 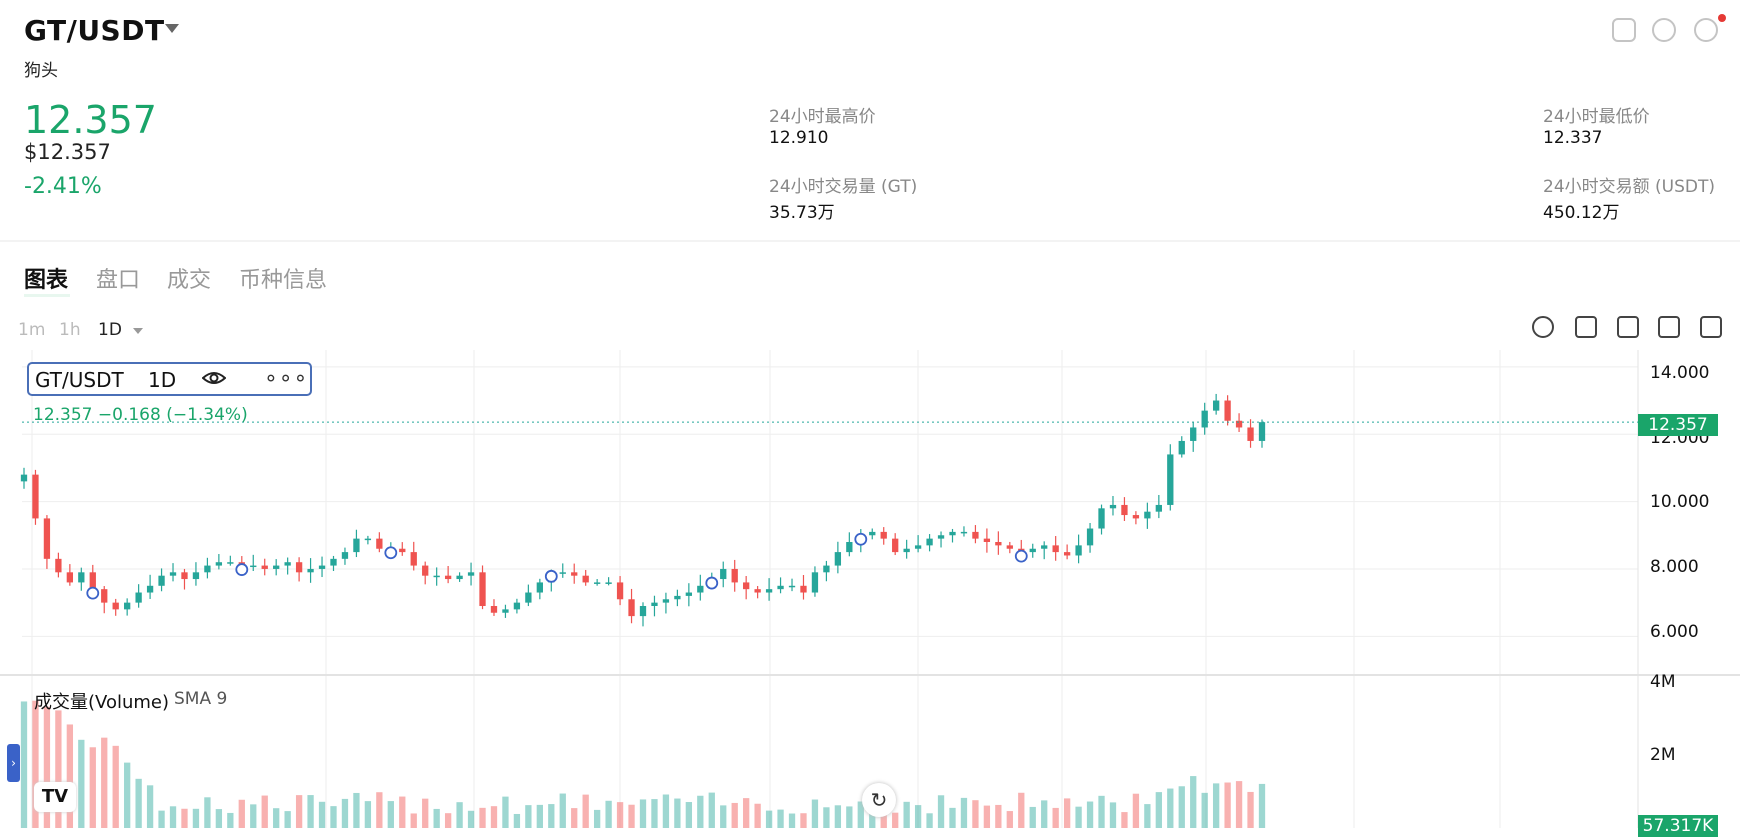 What do you see at coordinates (1543, 327) in the screenshot?
I see `indicator-icon` at bounding box center [1543, 327].